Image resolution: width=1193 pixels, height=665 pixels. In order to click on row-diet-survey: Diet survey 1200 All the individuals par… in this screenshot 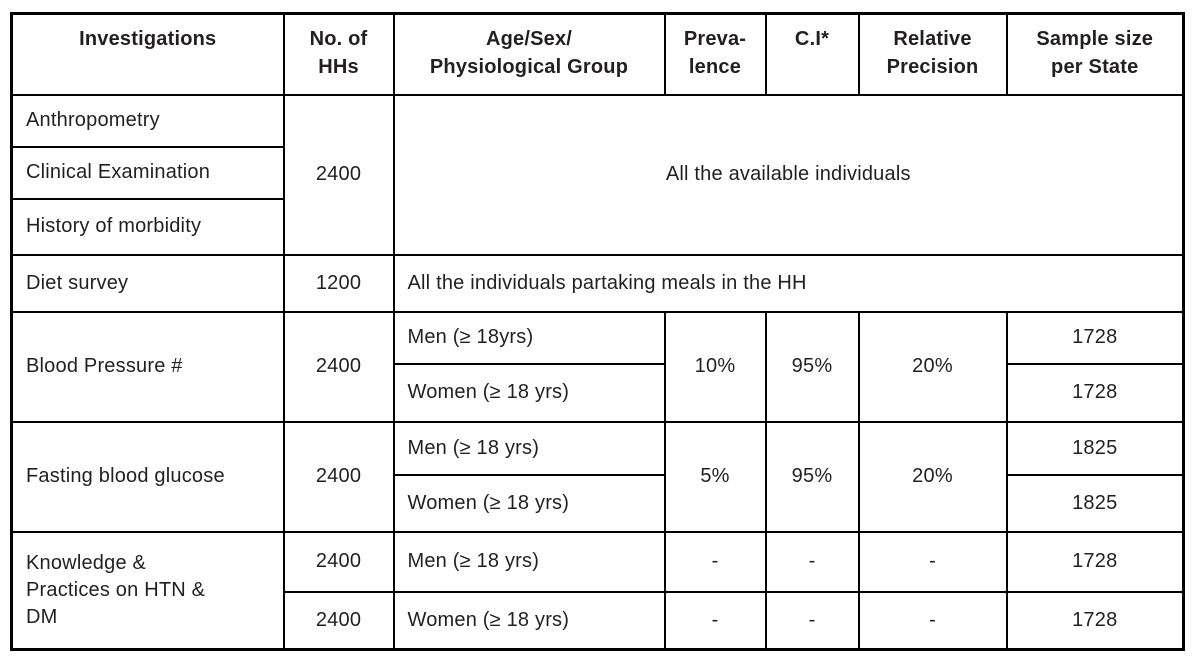, I will do `click(597, 283)`.